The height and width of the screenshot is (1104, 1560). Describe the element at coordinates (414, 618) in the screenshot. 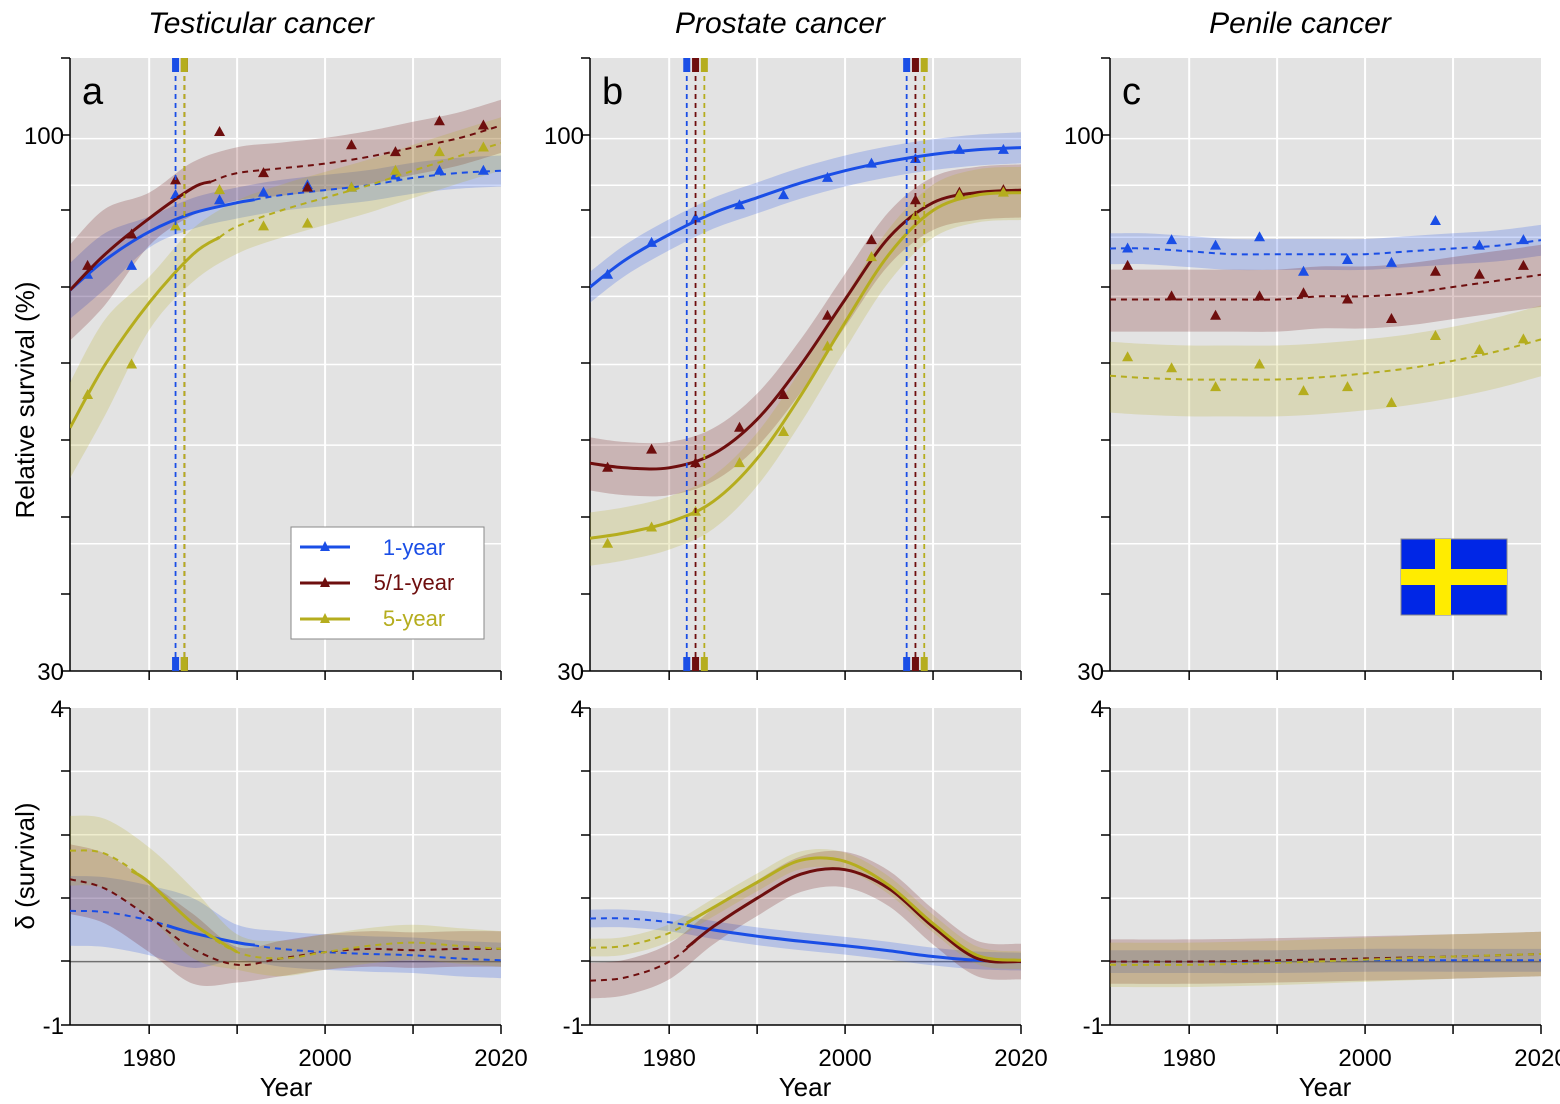

I see `legend-label-five-year: 5-year` at that location.